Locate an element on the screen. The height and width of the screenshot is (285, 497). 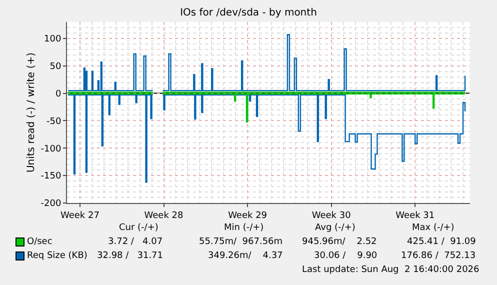
text: Last update: Sun Aug 2 16:40:00 2026 is located at coordinates (391, 270).